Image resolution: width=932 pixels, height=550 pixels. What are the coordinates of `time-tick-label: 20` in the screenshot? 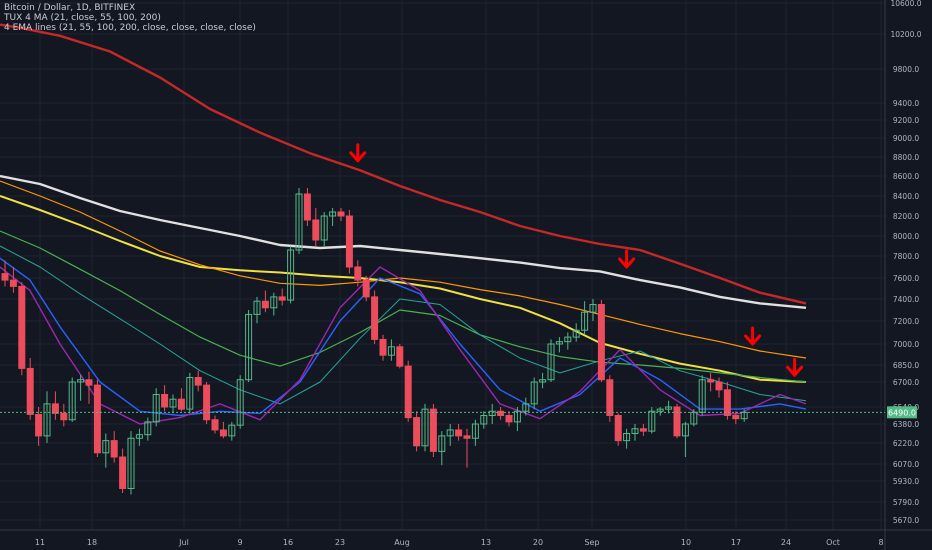 It's located at (538, 542).